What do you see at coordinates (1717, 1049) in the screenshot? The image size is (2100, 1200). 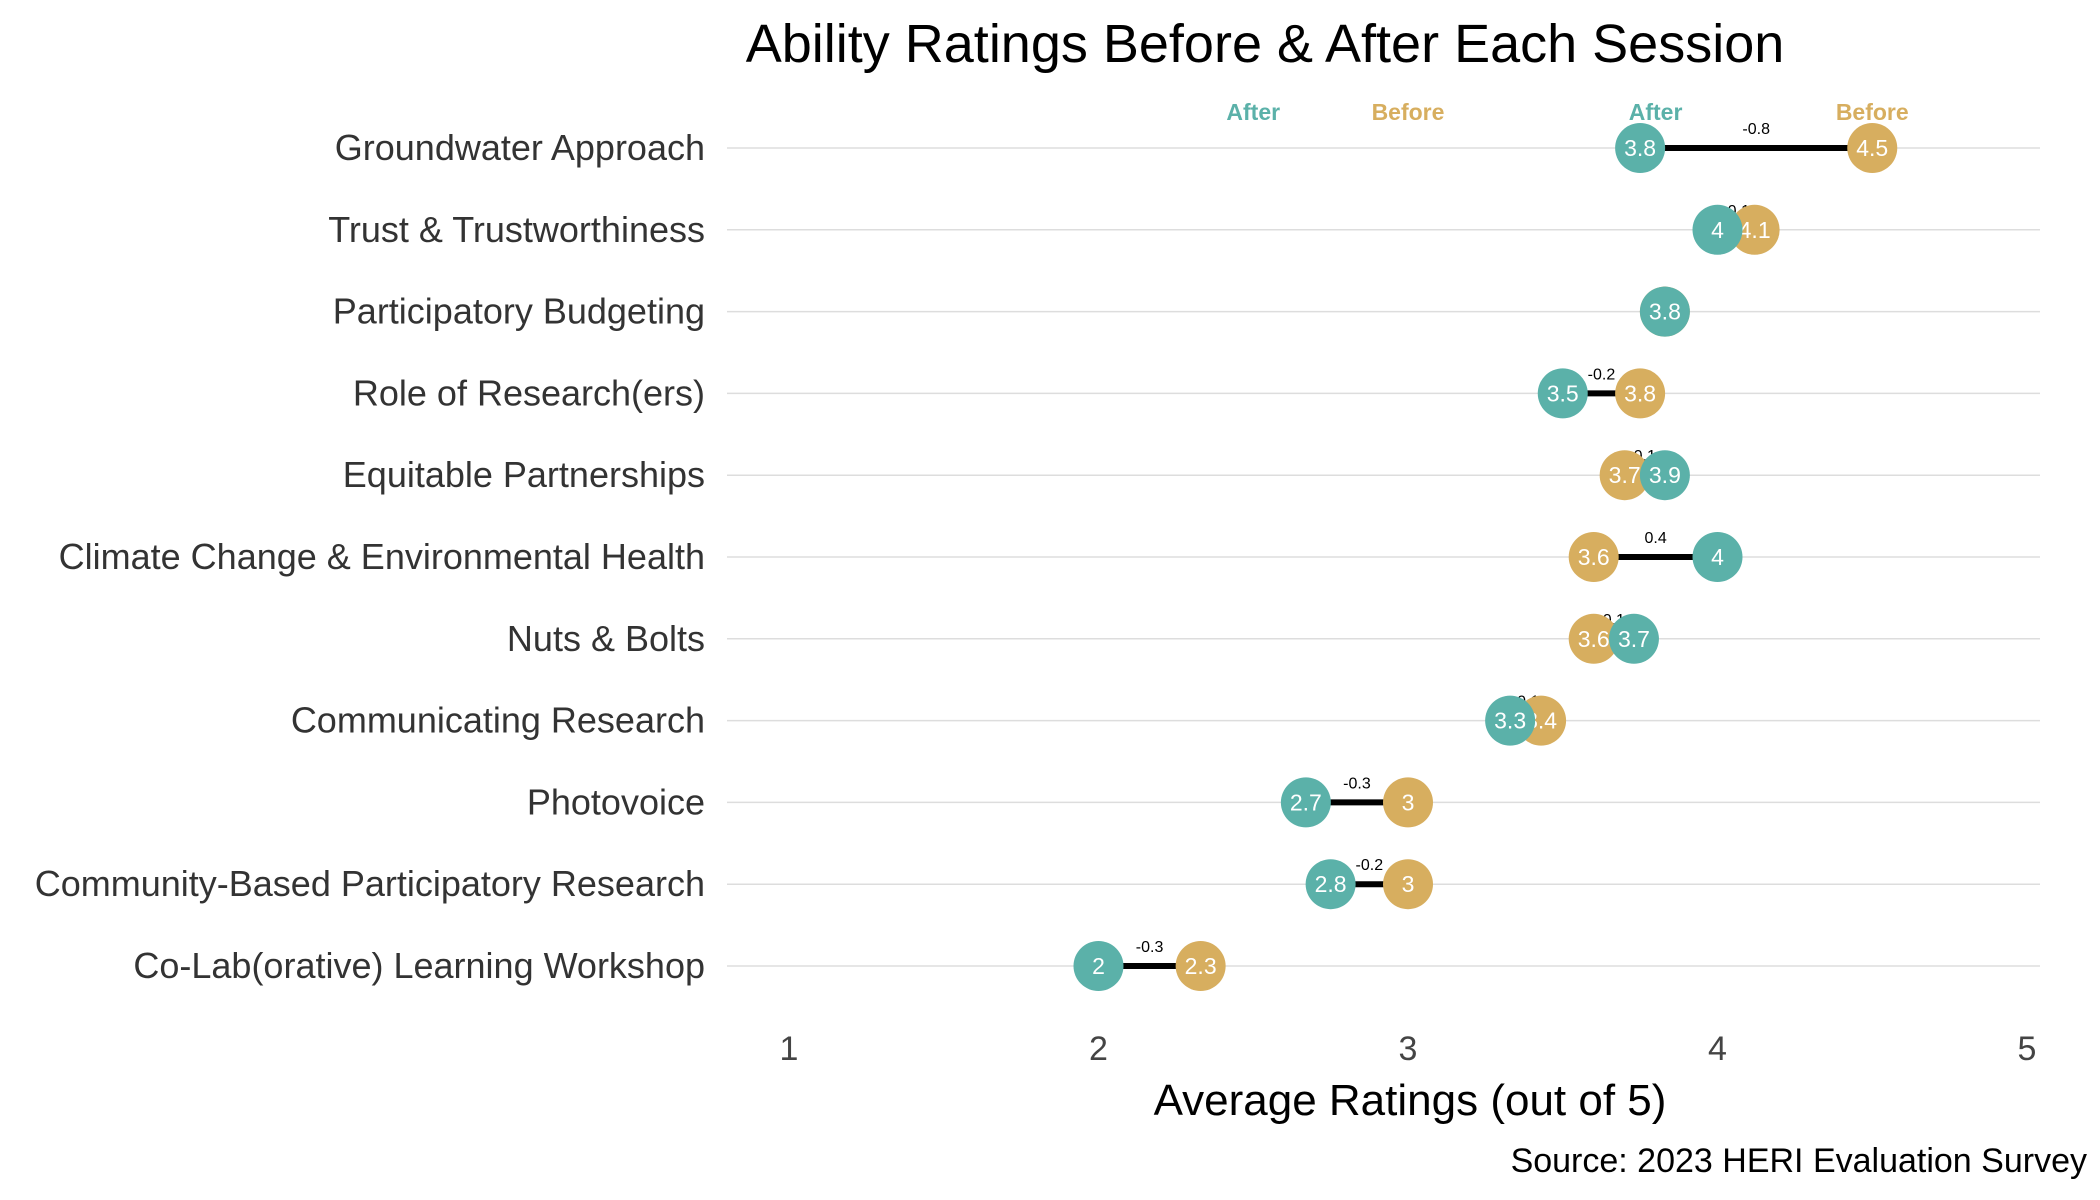 I see `x-tick-label: 4` at bounding box center [1717, 1049].